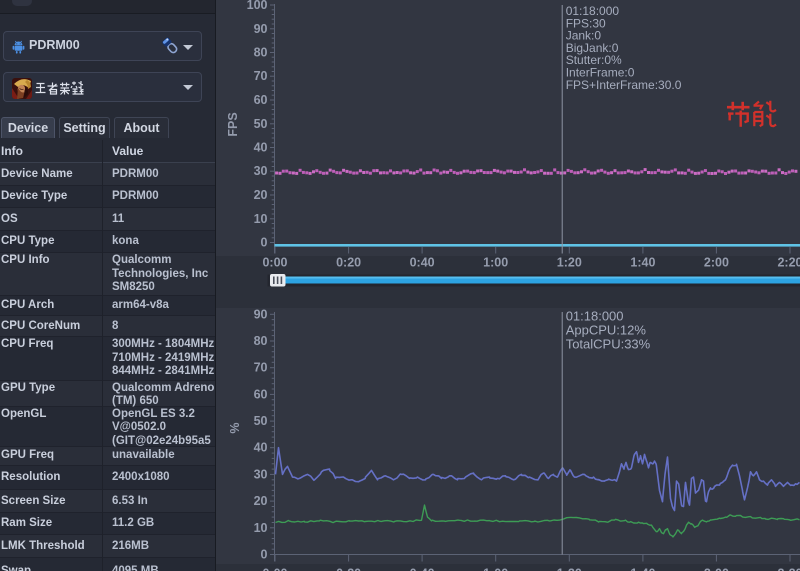  What do you see at coordinates (586, 23) in the screenshot?
I see `svg-text: FPS:30` at bounding box center [586, 23].